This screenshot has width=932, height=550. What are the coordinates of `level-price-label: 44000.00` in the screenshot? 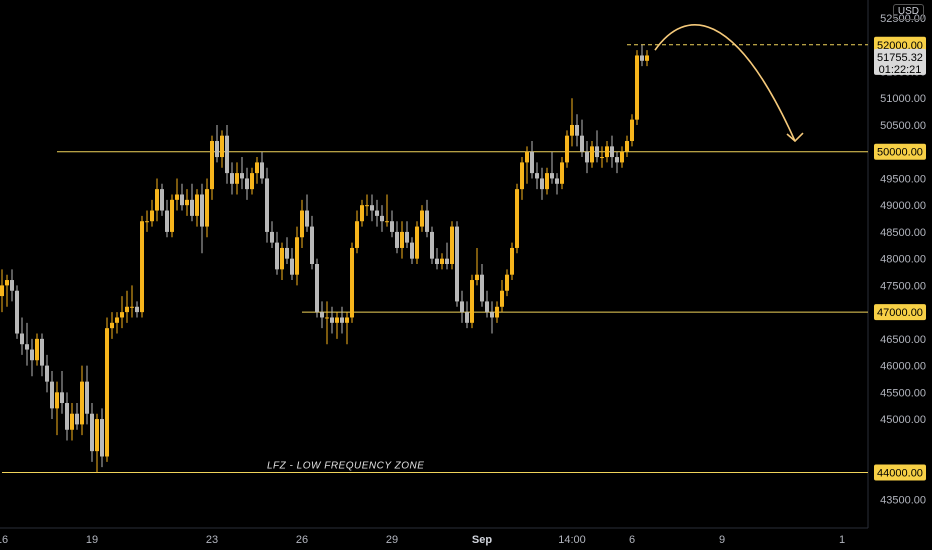 It's located at (900, 474).